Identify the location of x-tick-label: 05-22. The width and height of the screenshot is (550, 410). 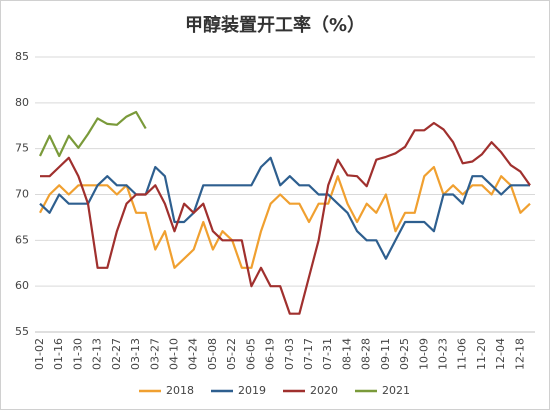
(231, 354).